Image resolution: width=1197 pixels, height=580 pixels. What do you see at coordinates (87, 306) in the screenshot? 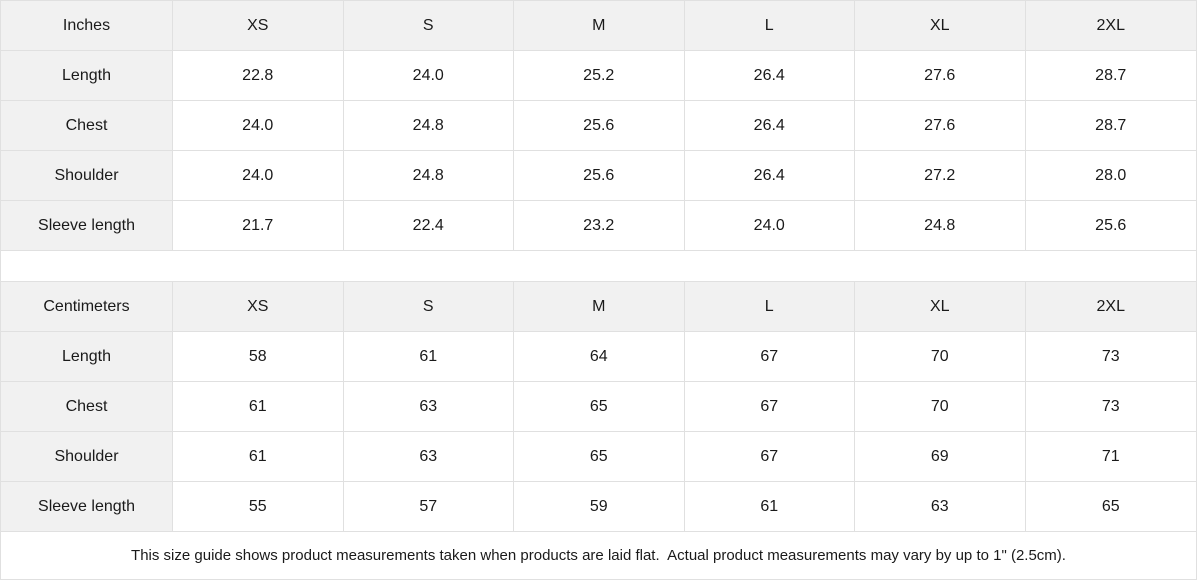
I see `unit-header-cell: Centimeters` at bounding box center [87, 306].